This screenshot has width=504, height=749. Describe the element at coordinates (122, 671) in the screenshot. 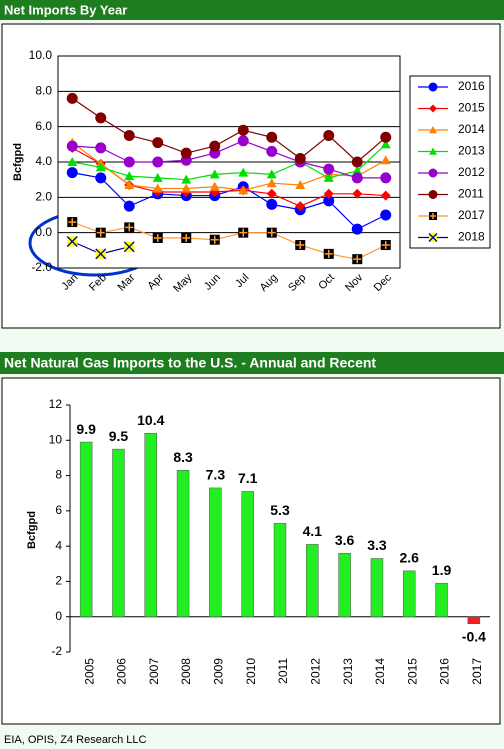

I see `x-tick-label: 2006` at that location.